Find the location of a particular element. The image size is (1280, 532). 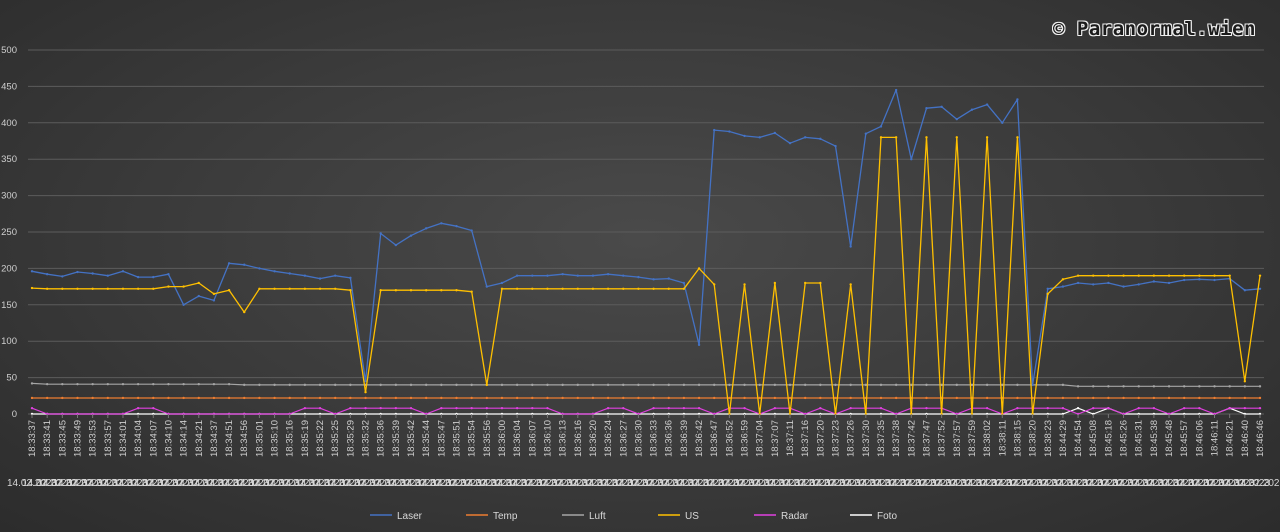

x-tick-label: 18:34:07 is located at coordinates (153, 438).